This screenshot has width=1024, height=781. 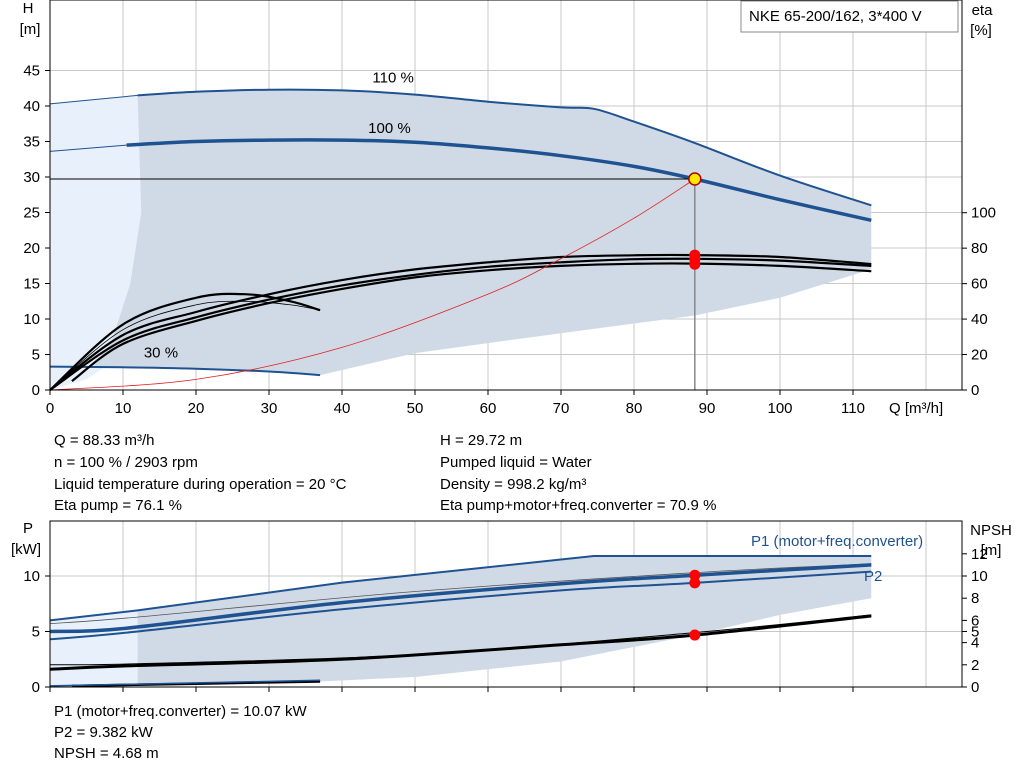 I want to click on npsh-y-tick-label: 6, so click(x=975, y=620).